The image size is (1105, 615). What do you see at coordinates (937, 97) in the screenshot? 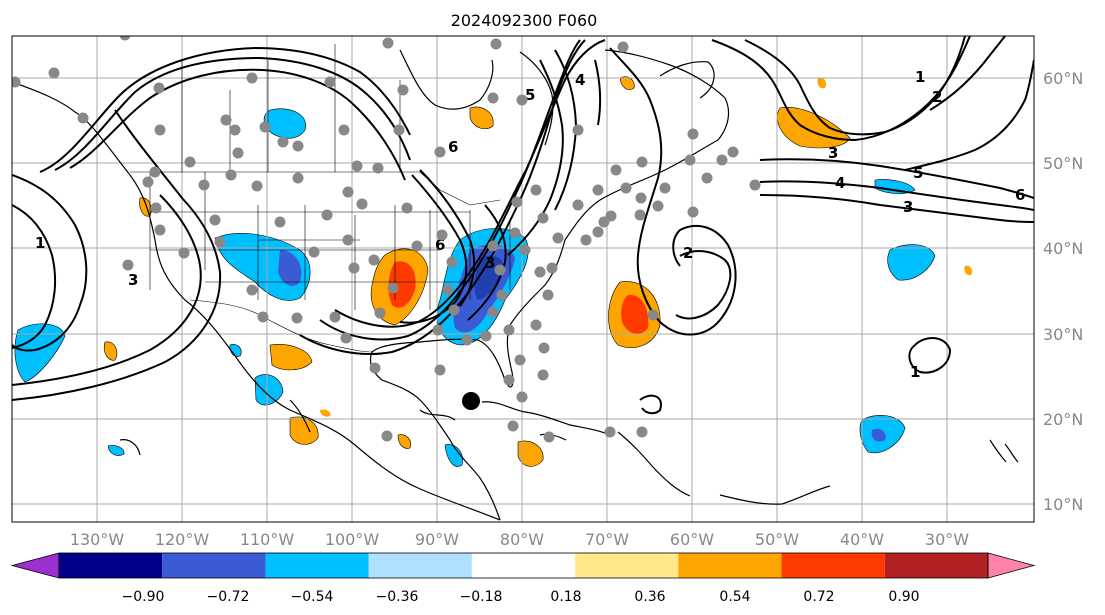
I see `contour-label: 2` at bounding box center [937, 97].